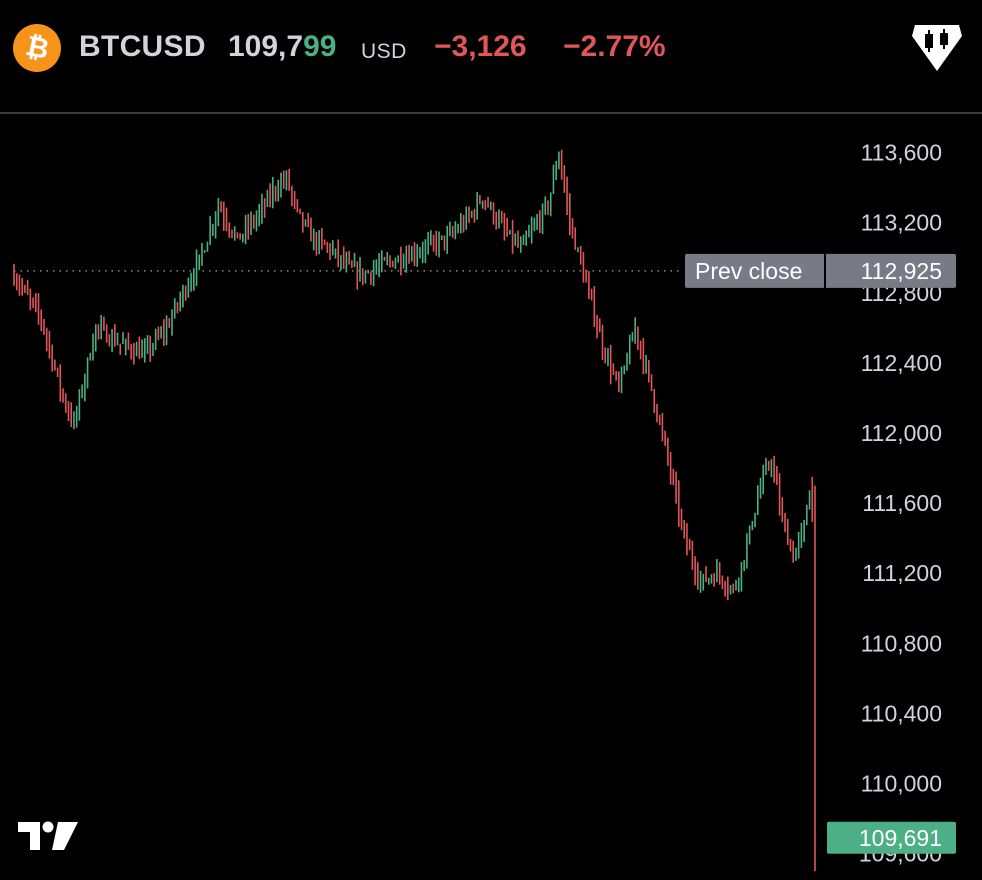  Describe the element at coordinates (901, 713) in the screenshot. I see `y-tick-label: 110,400` at that location.